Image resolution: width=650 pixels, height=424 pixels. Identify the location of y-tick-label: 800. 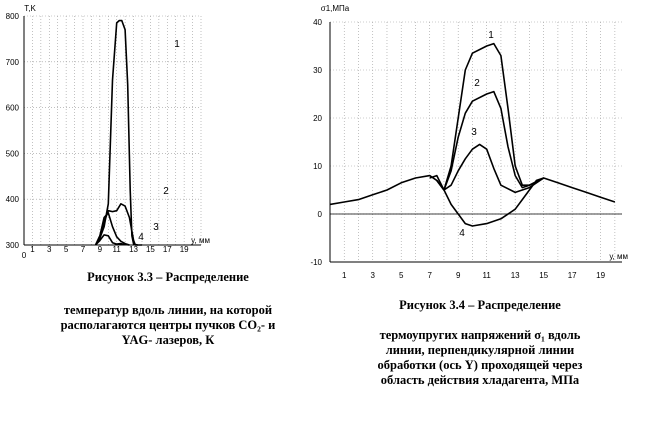
(13, 16).